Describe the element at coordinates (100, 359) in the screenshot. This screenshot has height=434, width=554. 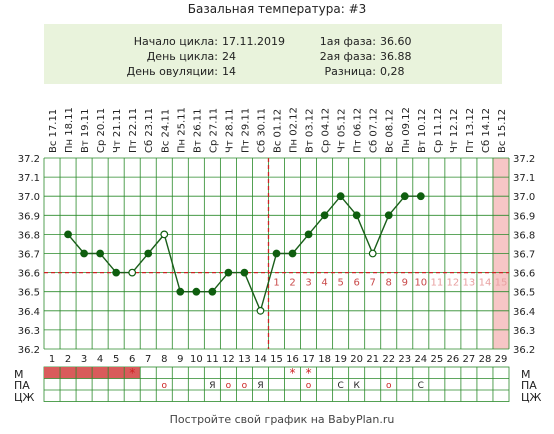
I see `day-number: 4` at that location.